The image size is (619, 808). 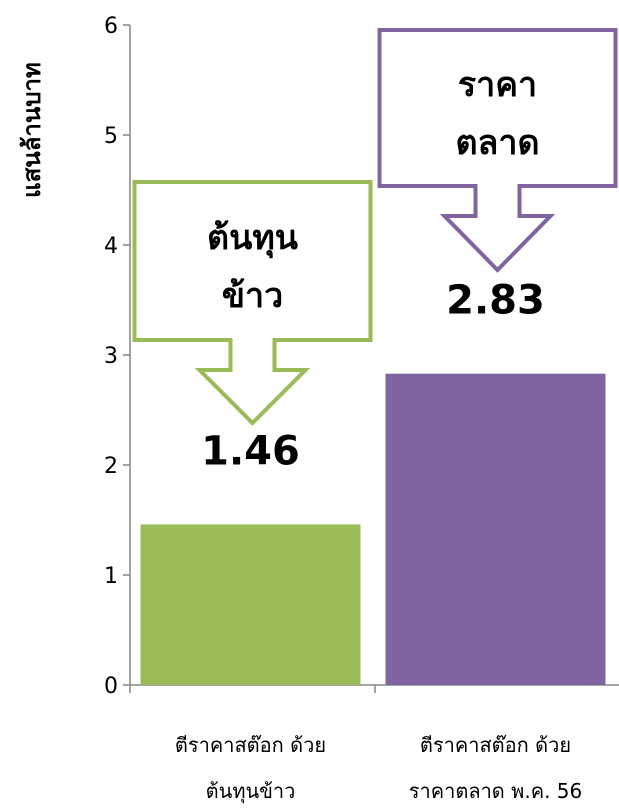 I want to click on y-tick-label: 4, so click(x=111, y=246).